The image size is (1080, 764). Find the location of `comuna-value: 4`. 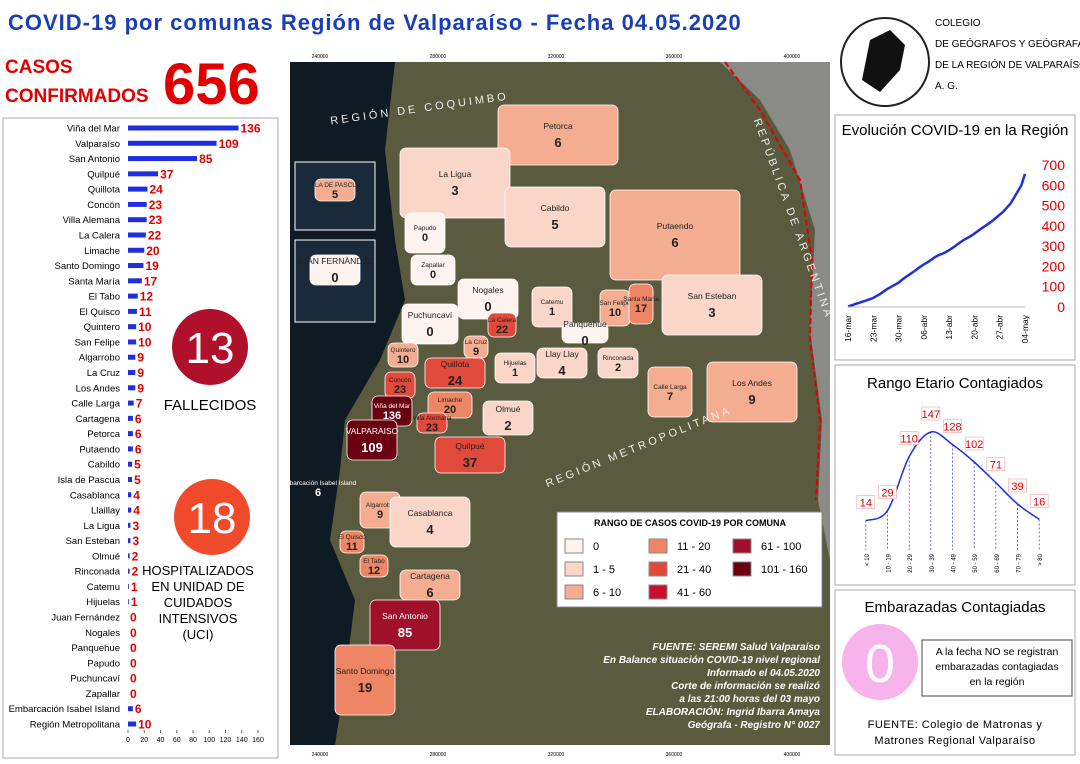

comuna-value: 4 is located at coordinates (562, 370).